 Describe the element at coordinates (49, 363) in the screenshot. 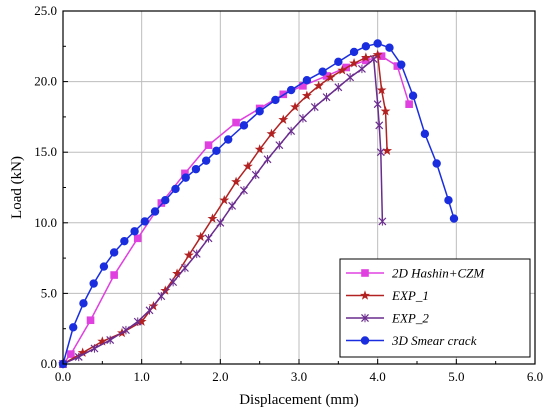

I see `y-tick-label: 0.0` at that location.